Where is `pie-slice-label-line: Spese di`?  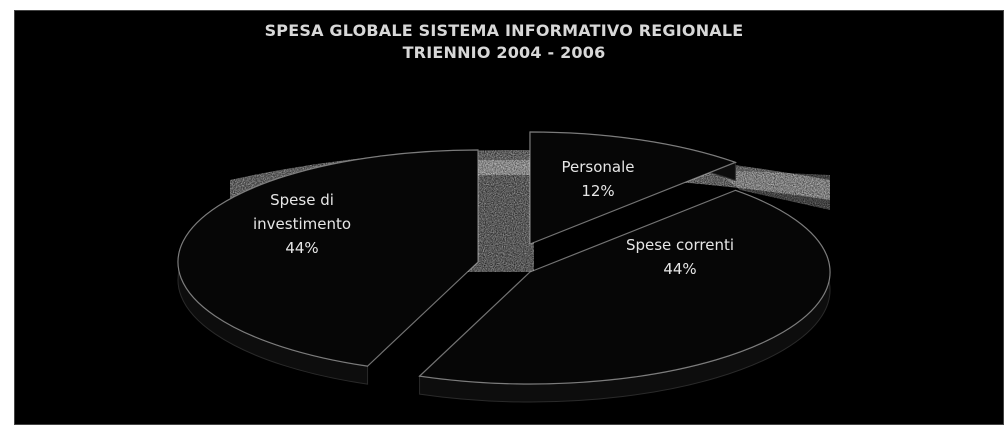
pie-slice-label-line: Spese di is located at coordinates (302, 200).